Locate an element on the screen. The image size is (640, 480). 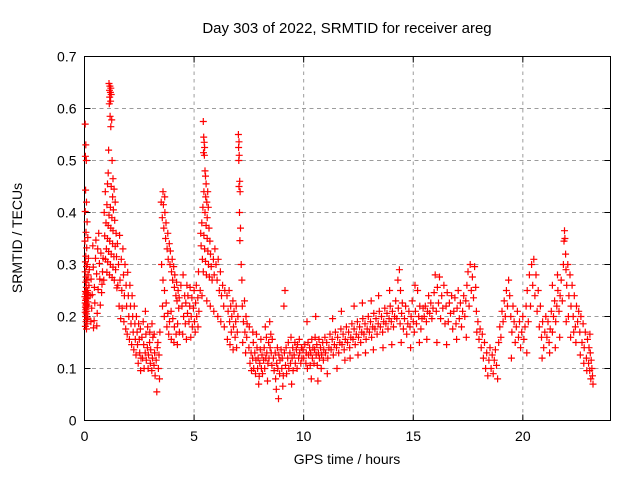
y-tick-label: 0.4 is located at coordinates (67, 213).